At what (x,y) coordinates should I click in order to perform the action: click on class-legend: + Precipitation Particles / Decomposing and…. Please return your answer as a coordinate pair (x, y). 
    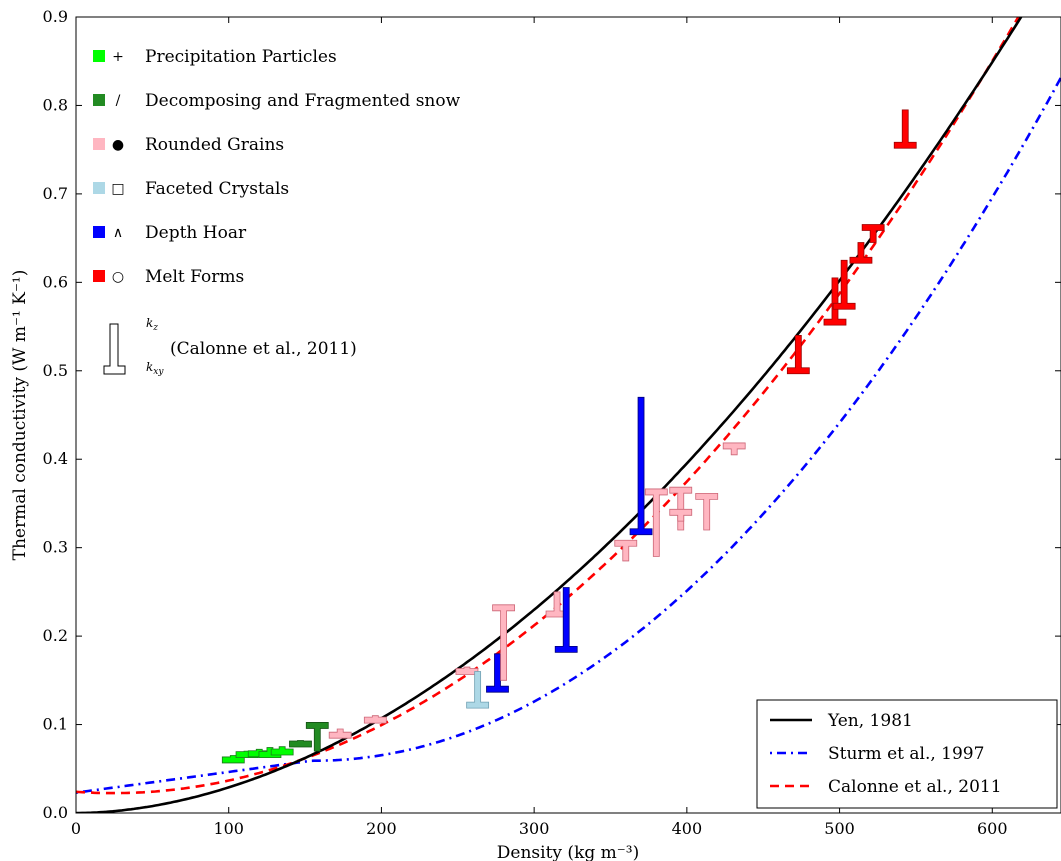
    Looking at the image, I should click on (277, 167).